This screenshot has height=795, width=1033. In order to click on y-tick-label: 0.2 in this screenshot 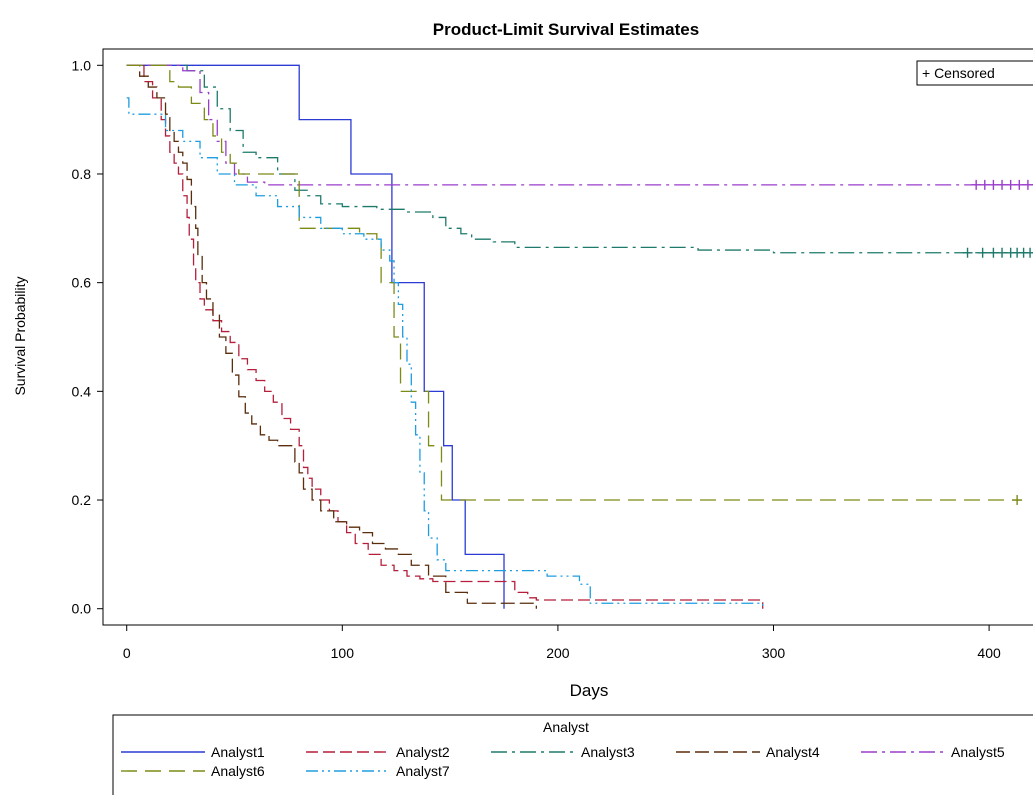, I will do `click(82, 500)`.